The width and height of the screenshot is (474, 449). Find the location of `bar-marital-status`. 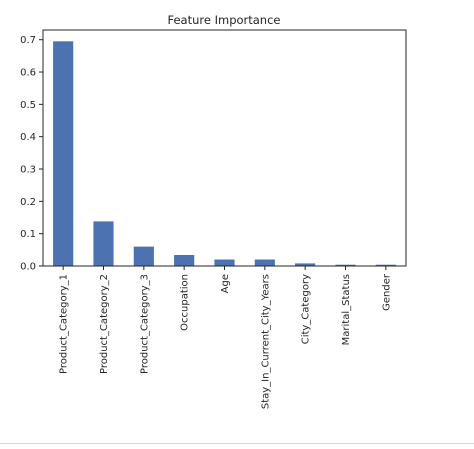

bar-marital-status is located at coordinates (345, 265).